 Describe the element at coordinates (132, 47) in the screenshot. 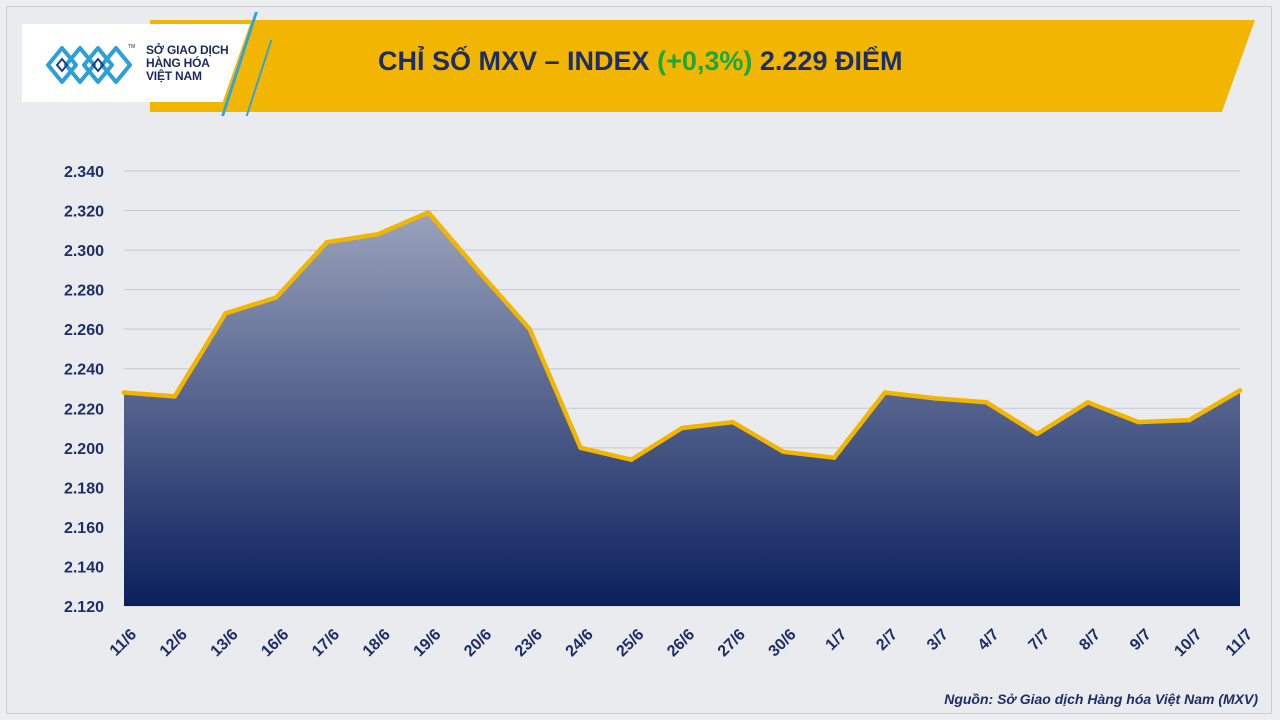

I see `trademark-mark: TM` at that location.